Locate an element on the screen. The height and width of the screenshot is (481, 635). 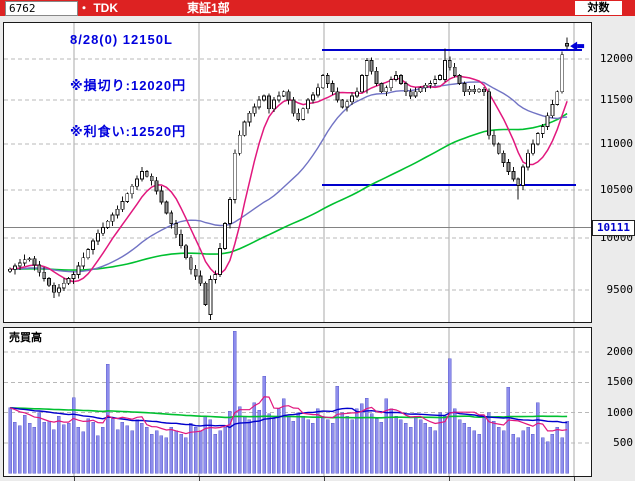
price-axis-label: 11000 is located at coordinates (616, 143).